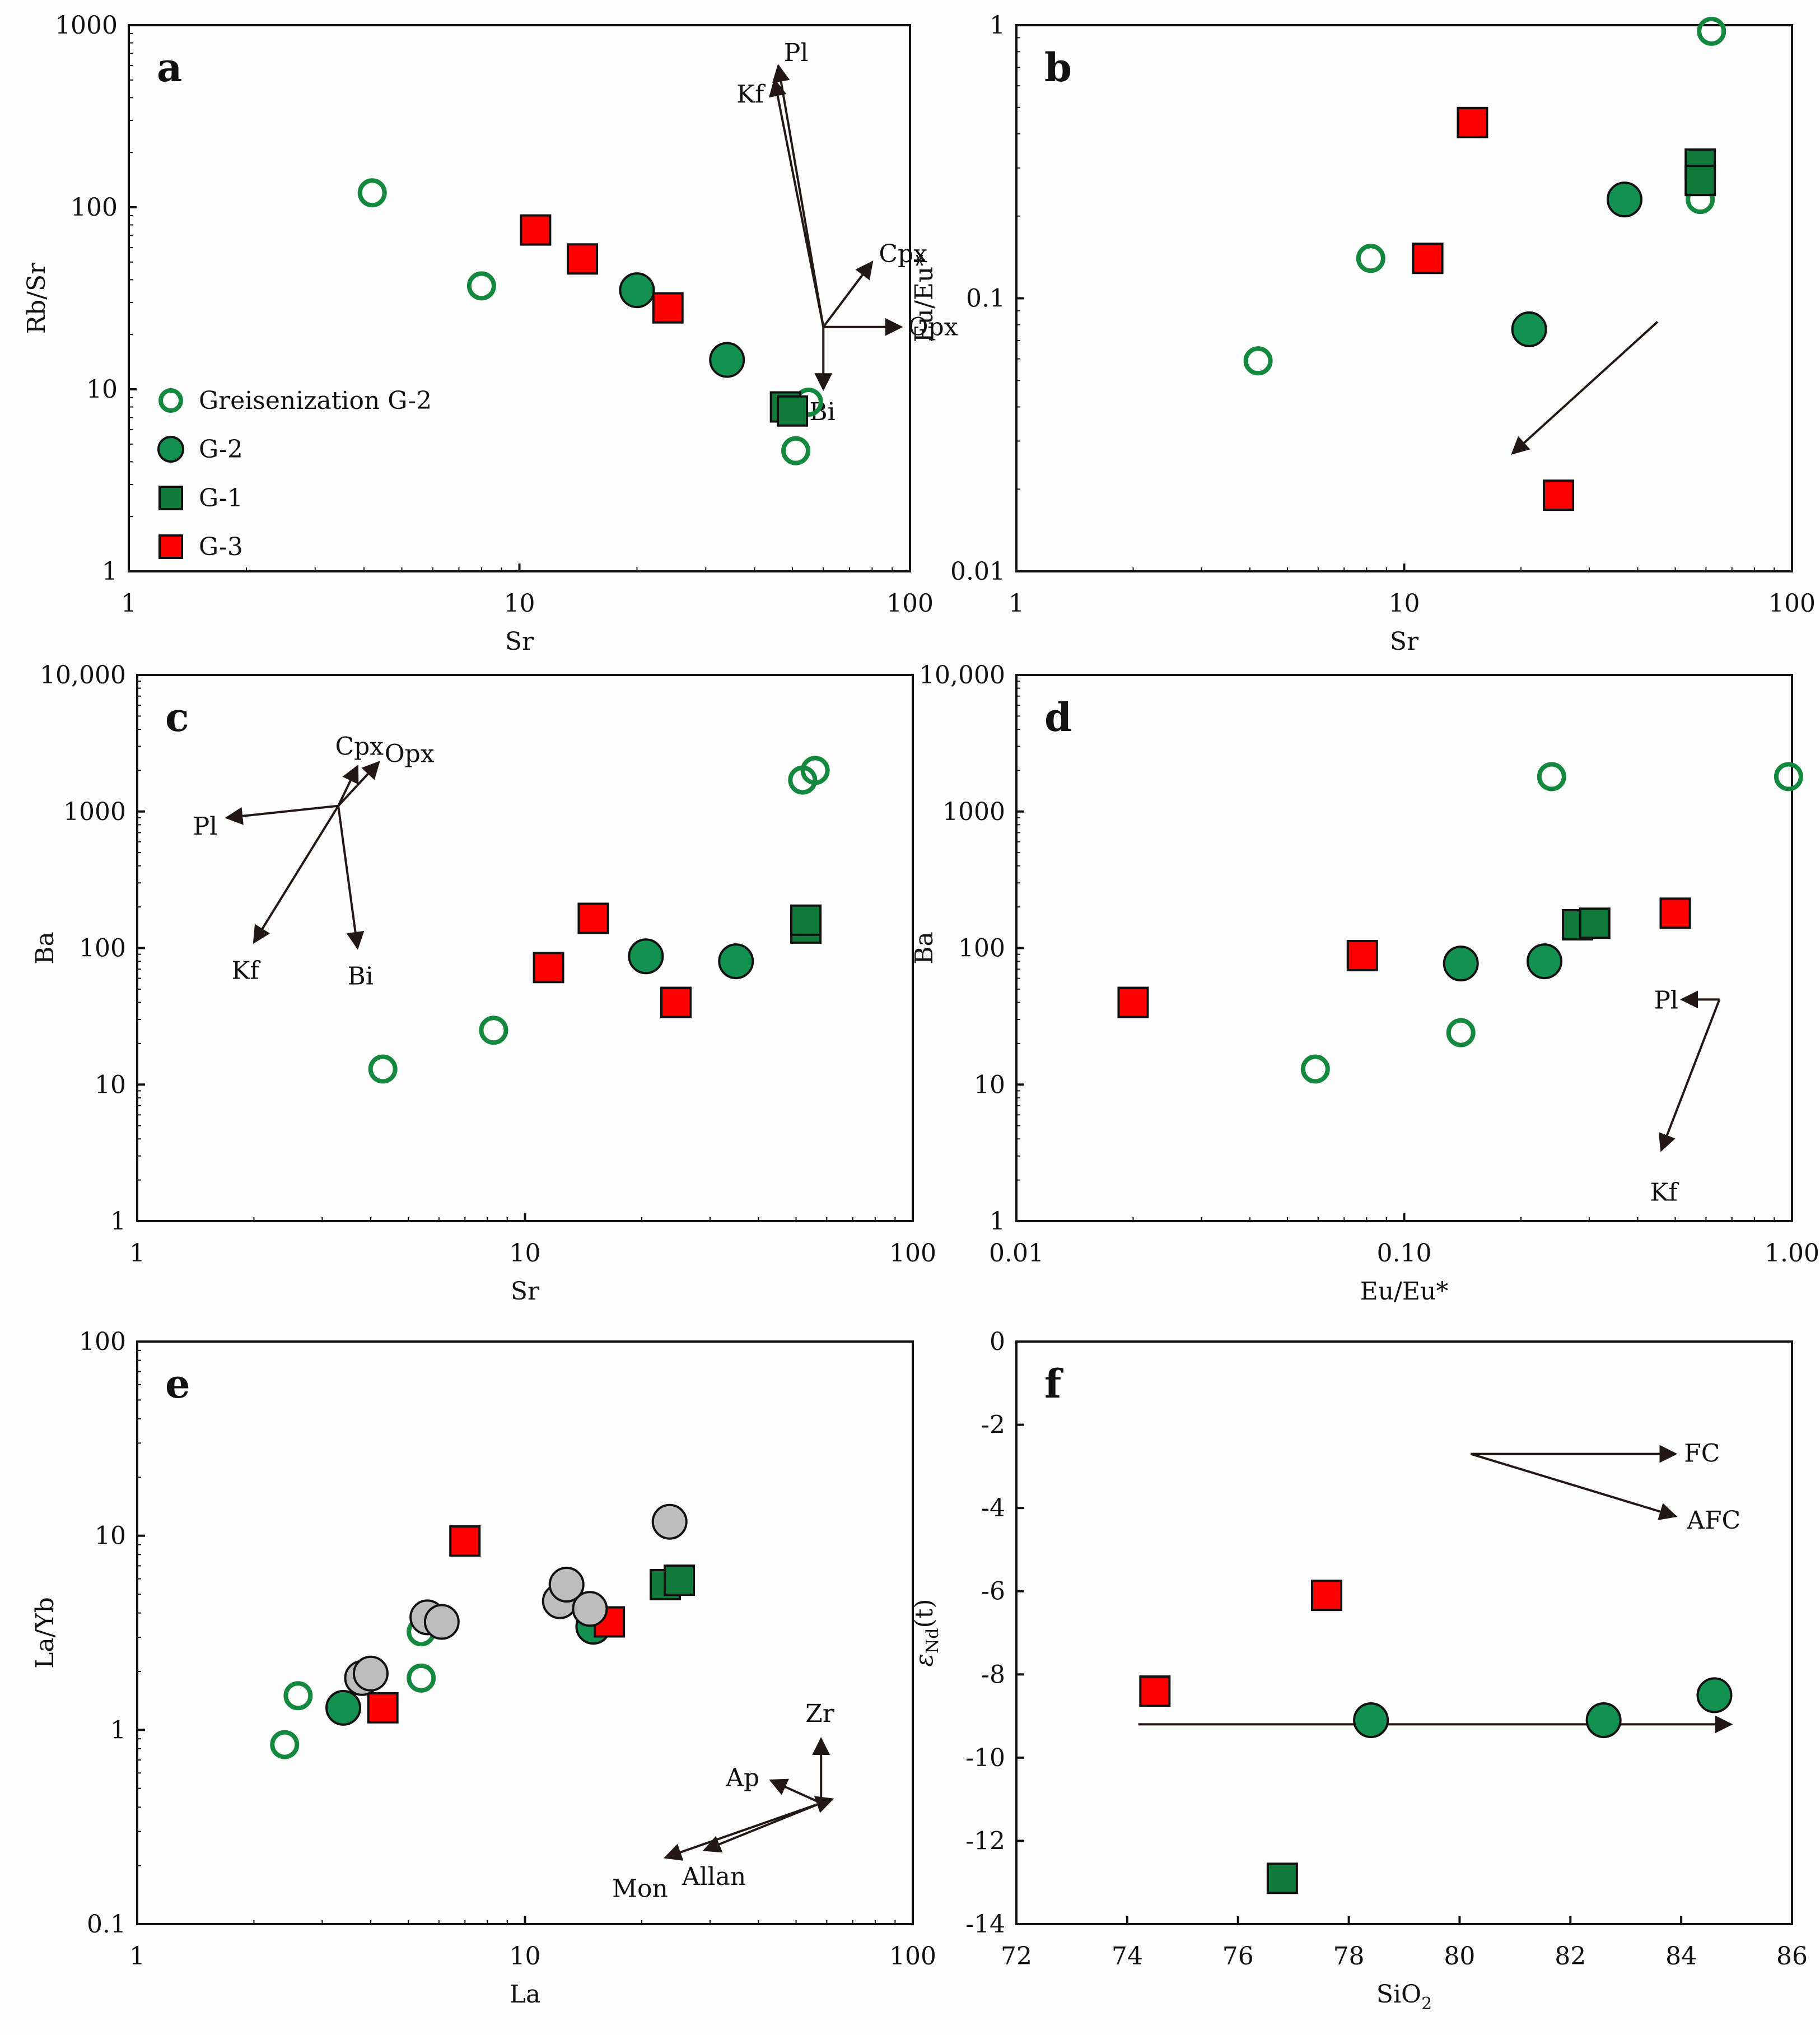 This screenshot has width=1820, height=2035. I want to click on panel-letter: b, so click(1058, 67).